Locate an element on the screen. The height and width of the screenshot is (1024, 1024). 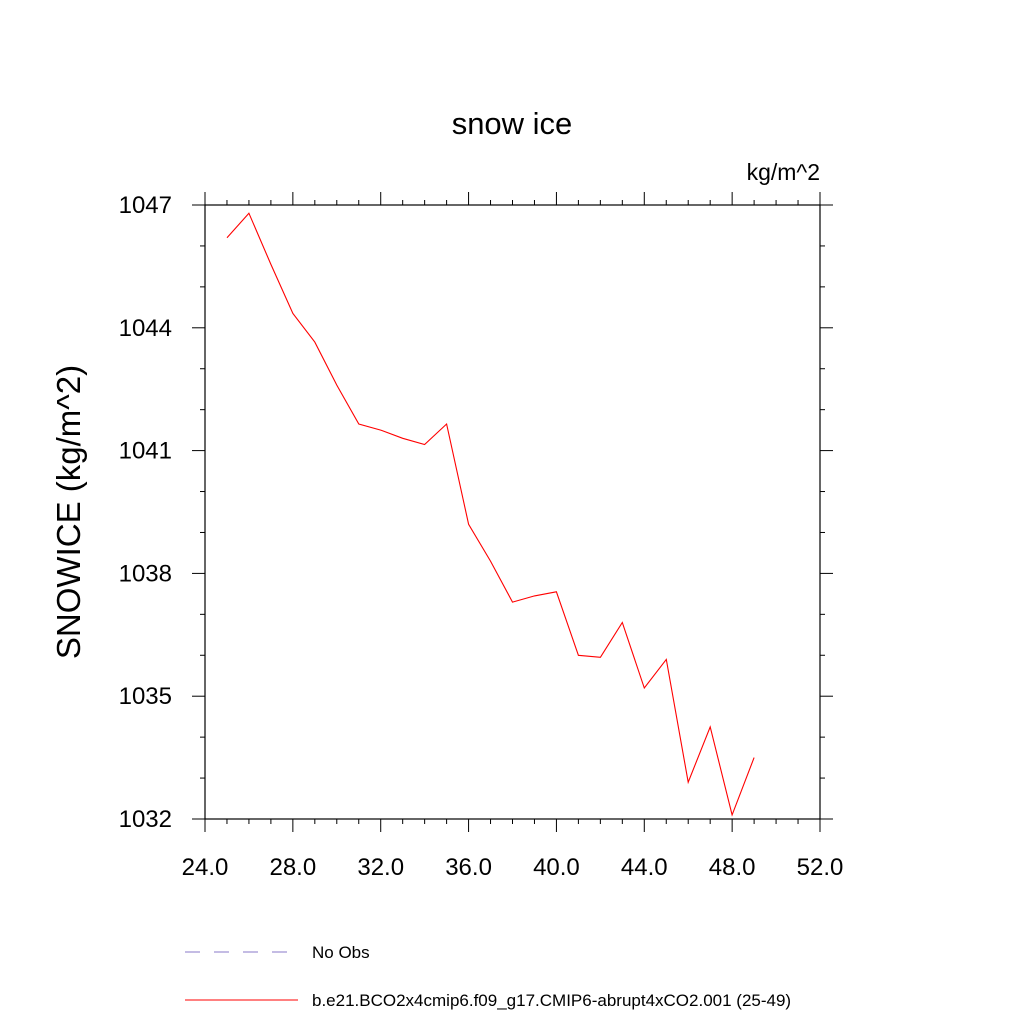
x-tick-label: 24.0 is located at coordinates (205, 867).